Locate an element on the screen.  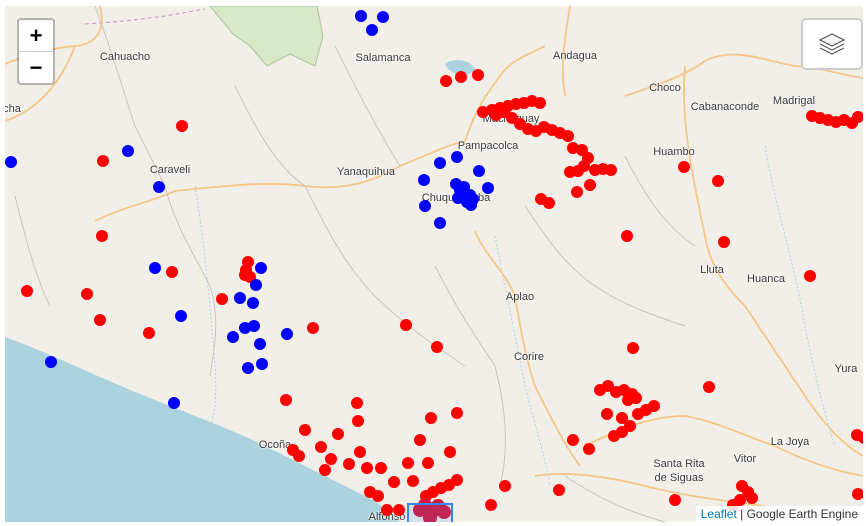
zoom-out-button: − is located at coordinates (36, 67).